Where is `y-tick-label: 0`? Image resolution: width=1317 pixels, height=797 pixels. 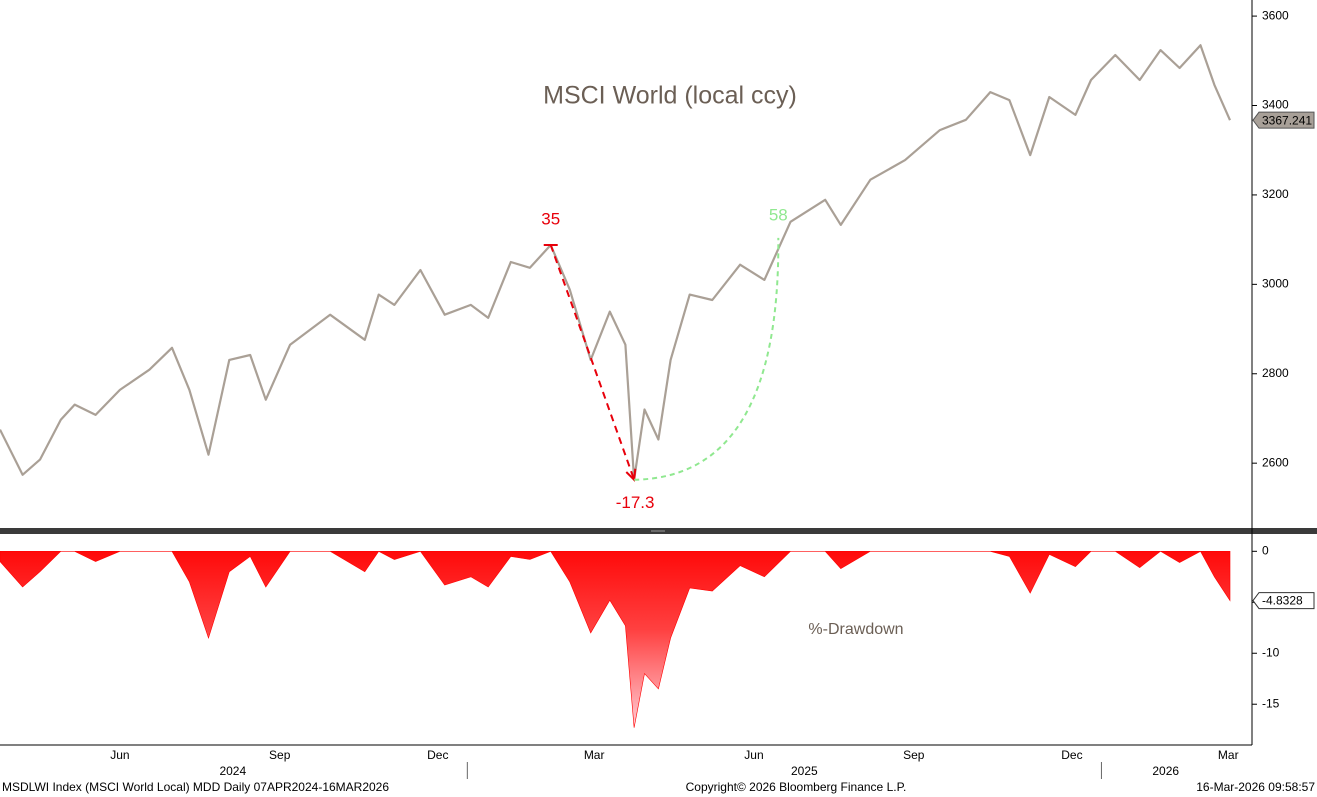
y-tick-label: 0 is located at coordinates (1265, 550).